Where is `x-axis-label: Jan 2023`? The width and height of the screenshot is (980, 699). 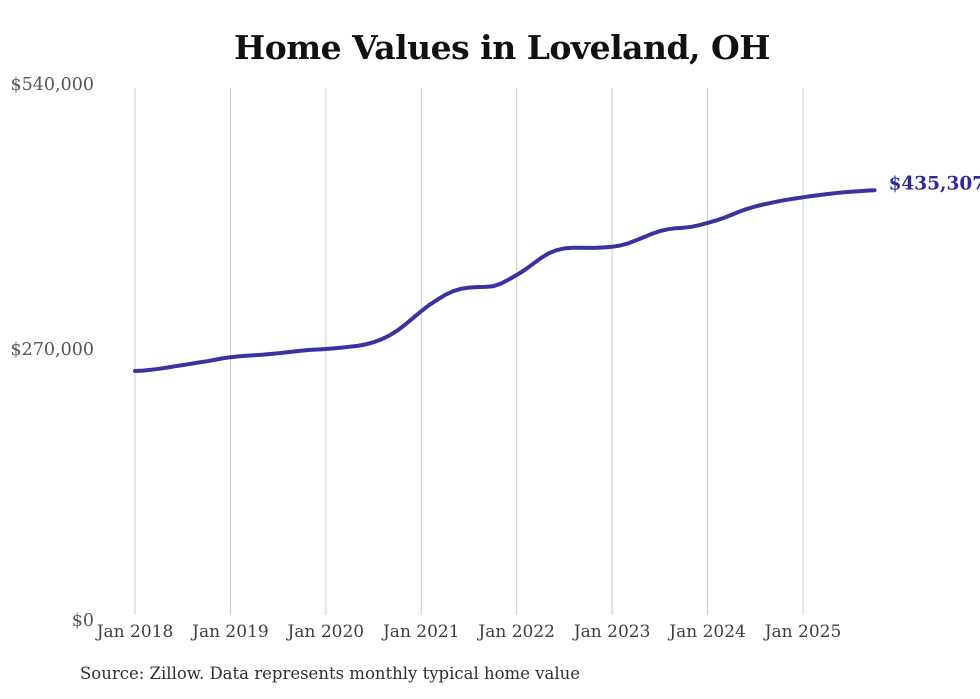
x-axis-label: Jan 2023 is located at coordinates (612, 632).